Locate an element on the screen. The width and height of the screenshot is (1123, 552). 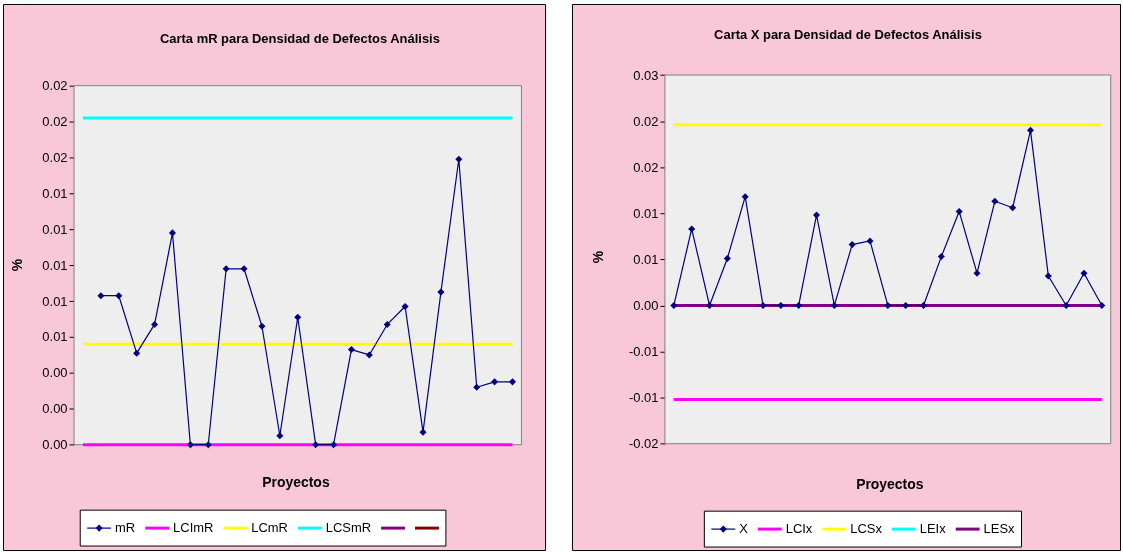
chart-title: Carta X para Densidad de Defectos Análisis is located at coordinates (848, 34).